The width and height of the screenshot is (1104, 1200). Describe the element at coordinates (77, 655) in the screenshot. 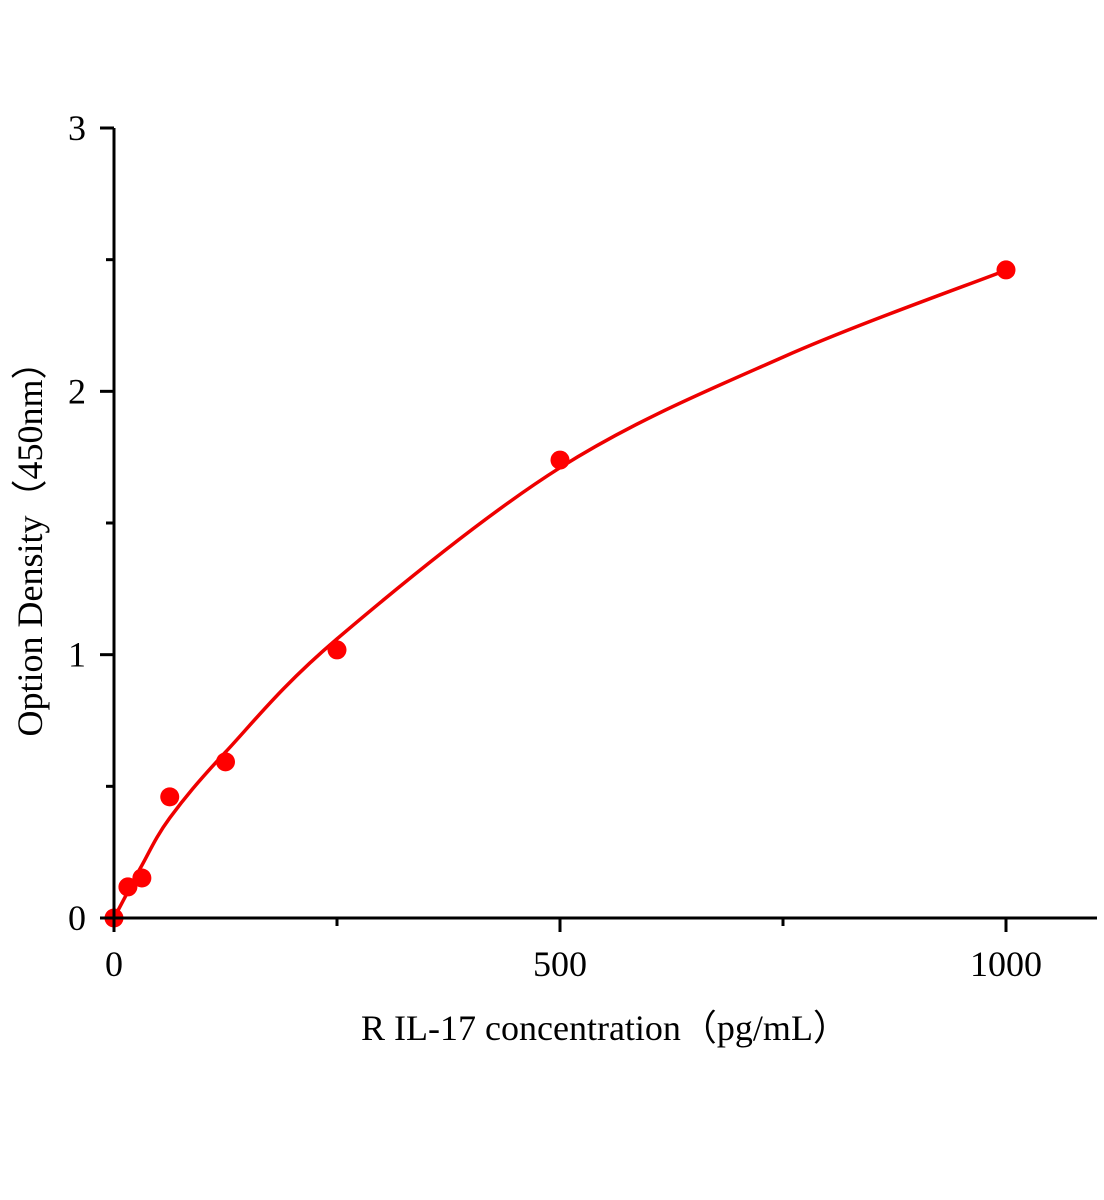

I see `y-tick-label: 1` at that location.